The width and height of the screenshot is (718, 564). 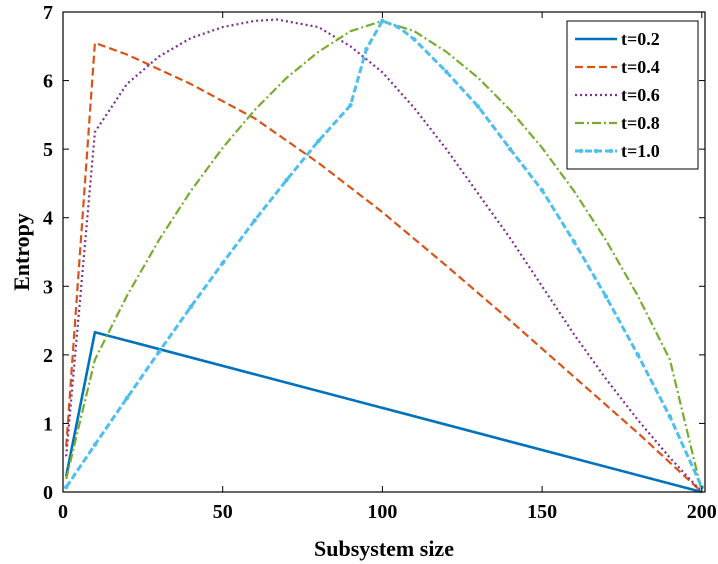 I want to click on y-tick-label: 1, so click(x=48, y=424).